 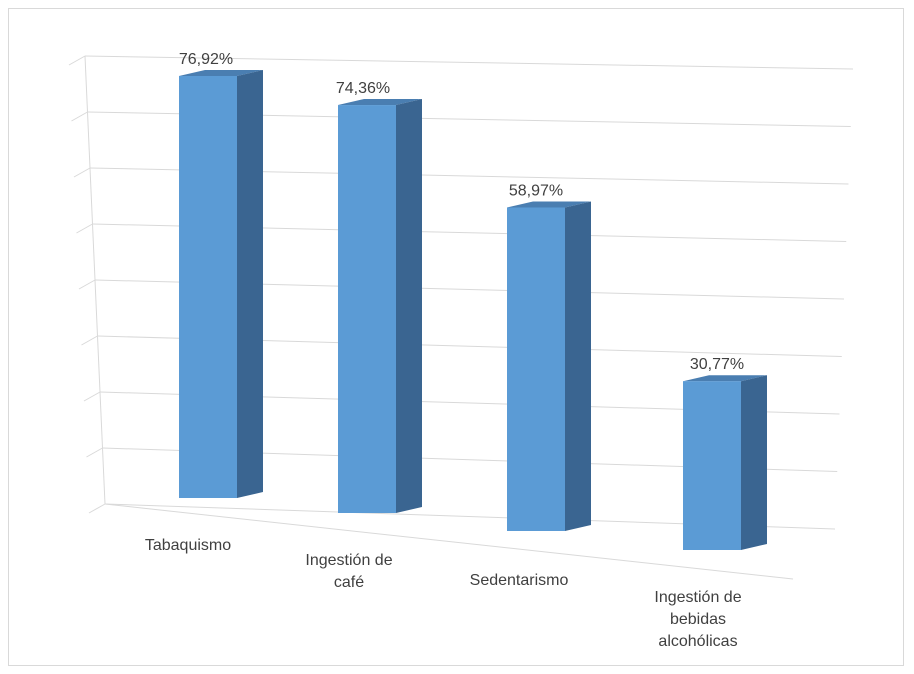 What do you see at coordinates (519, 580) in the screenshot?
I see `category-label: Sedentarismo` at bounding box center [519, 580].